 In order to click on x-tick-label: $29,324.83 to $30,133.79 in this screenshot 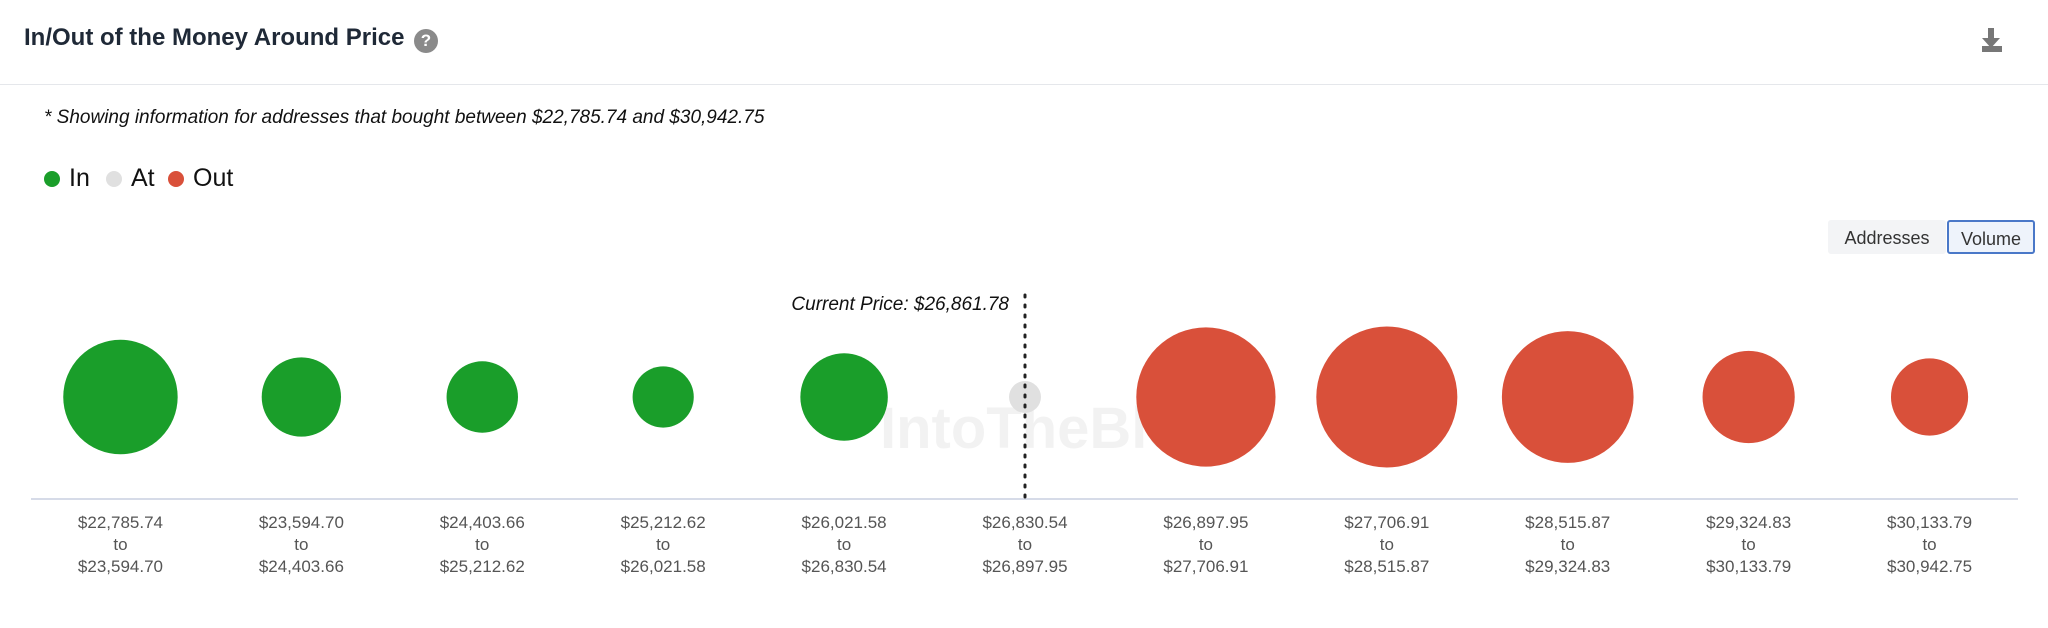, I will do `click(1749, 544)`.